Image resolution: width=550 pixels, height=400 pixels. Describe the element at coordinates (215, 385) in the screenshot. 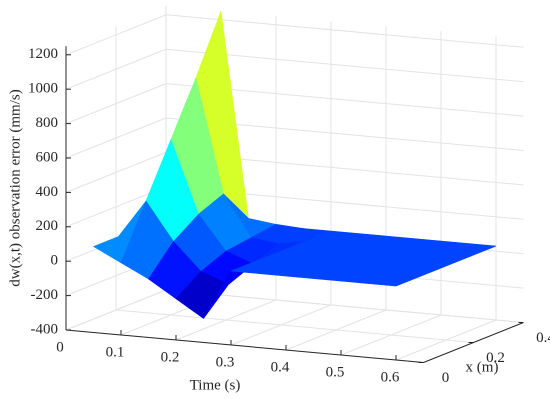

I see `x-axis-title: Time (s)` at that location.